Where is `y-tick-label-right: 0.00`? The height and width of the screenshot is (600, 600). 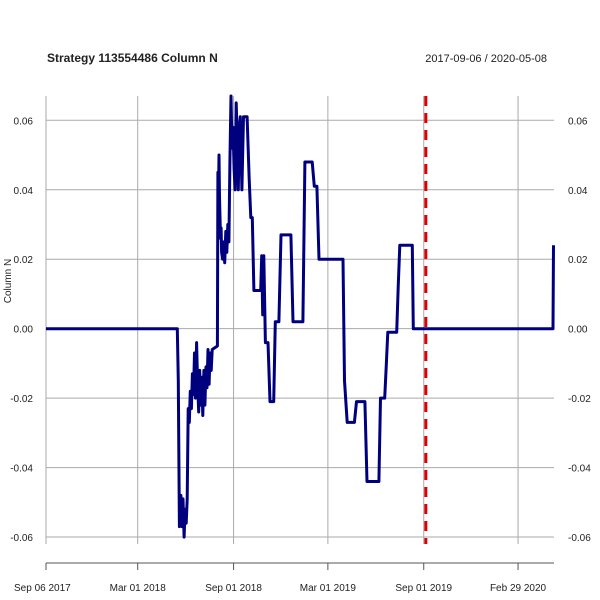
y-tick-label-right: 0.00 is located at coordinates (578, 330).